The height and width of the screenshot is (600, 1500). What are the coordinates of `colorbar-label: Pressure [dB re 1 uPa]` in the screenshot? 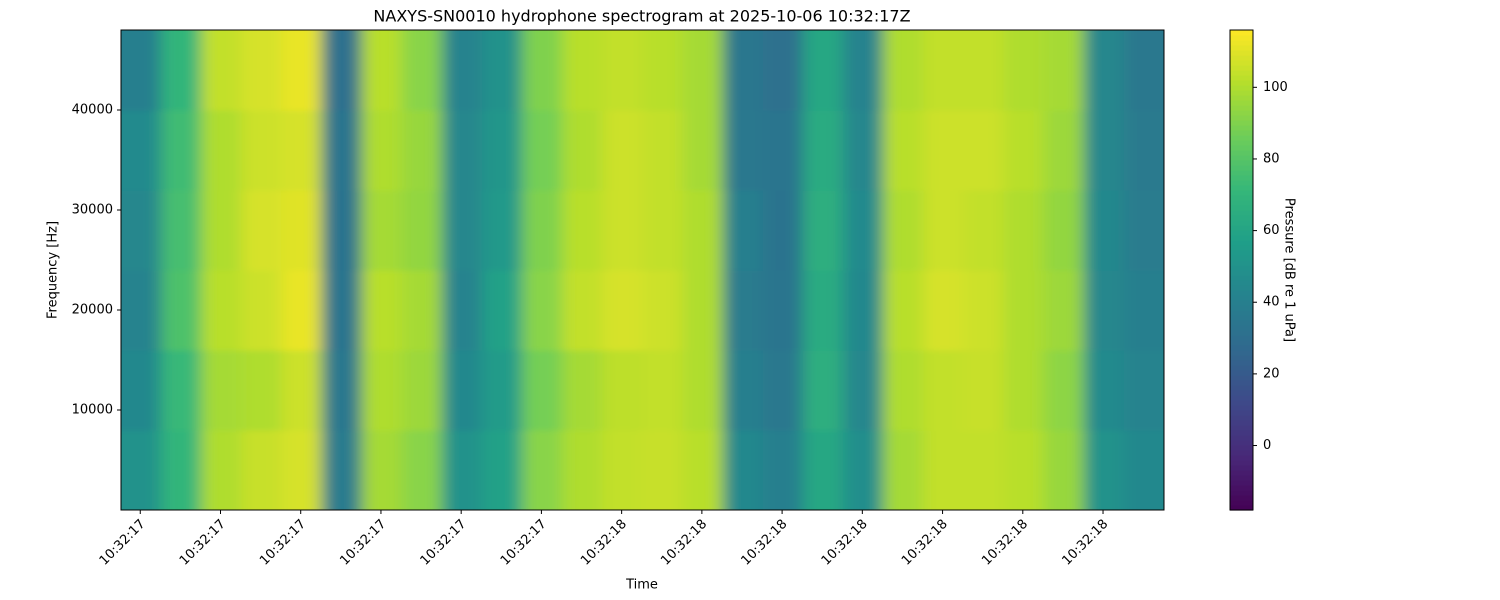 It's located at (1289, 270).